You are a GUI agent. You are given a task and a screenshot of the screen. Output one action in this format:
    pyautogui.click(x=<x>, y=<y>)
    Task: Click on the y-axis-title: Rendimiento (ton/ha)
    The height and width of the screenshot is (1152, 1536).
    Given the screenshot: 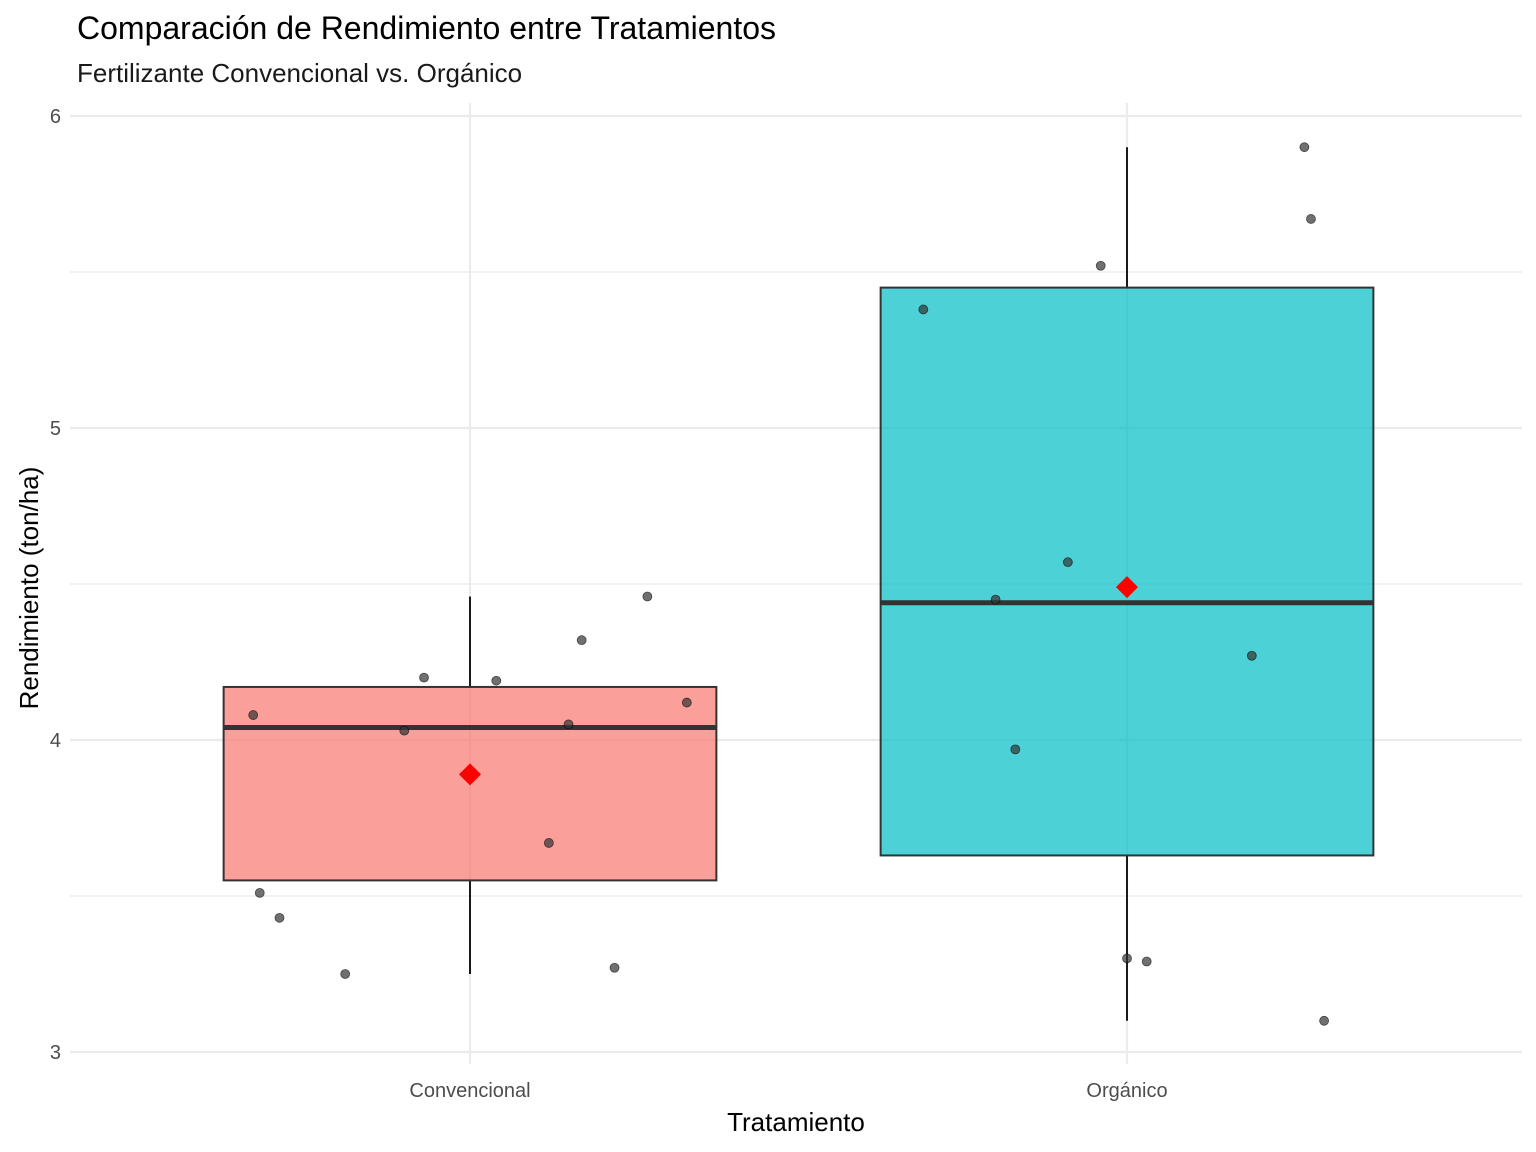 What is the action you would take?
    pyautogui.click(x=29, y=588)
    